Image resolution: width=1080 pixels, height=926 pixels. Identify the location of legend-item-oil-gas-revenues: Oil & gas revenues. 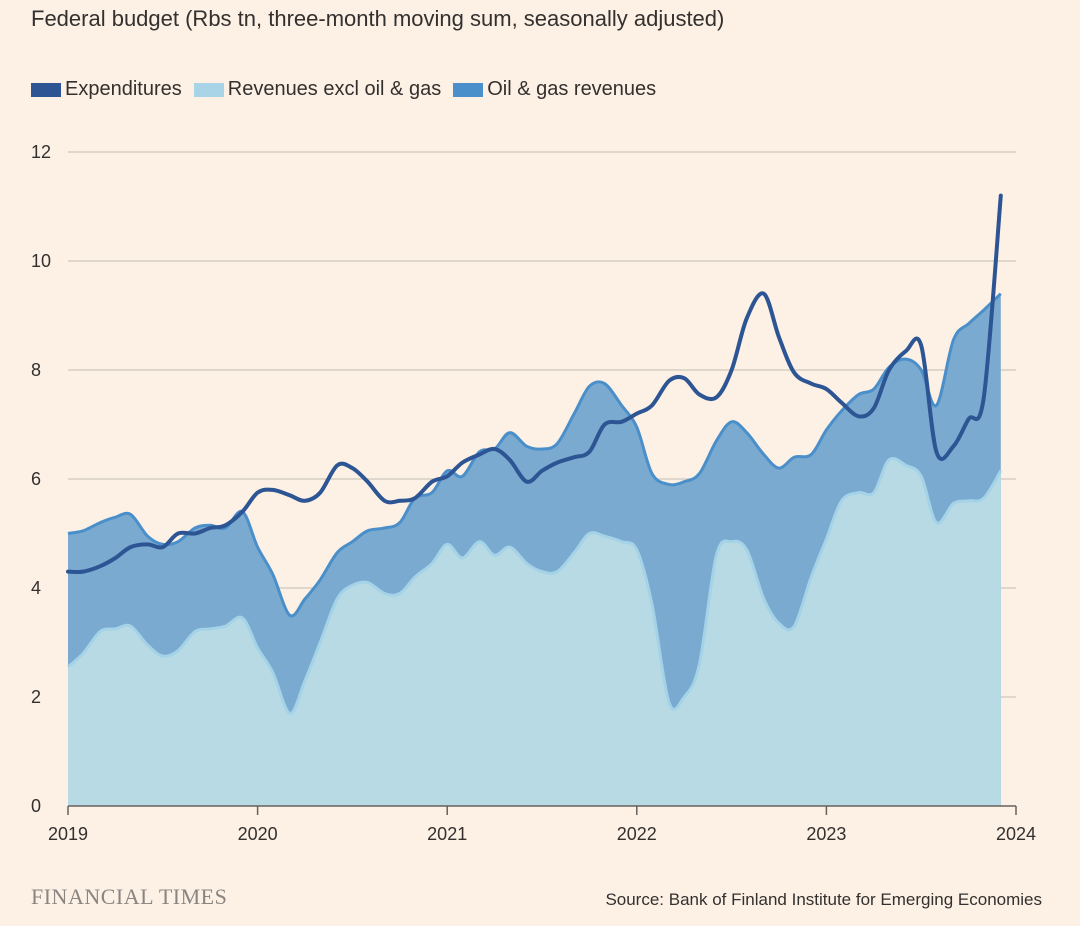
(554, 89).